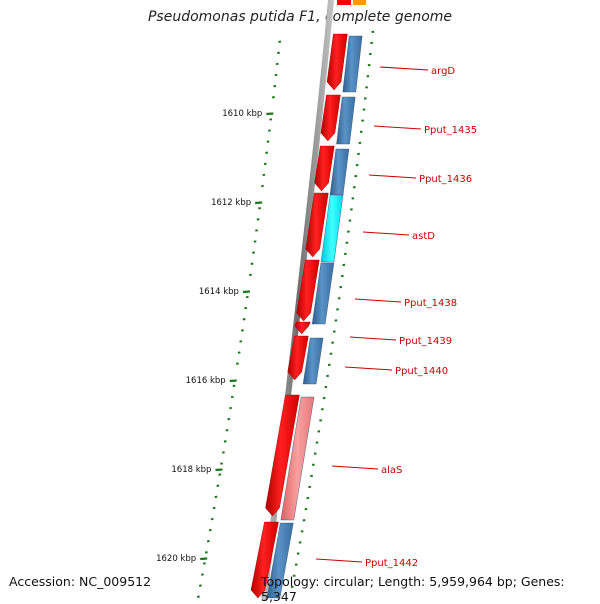  Describe the element at coordinates (176, 559) in the screenshot. I see `scale-label: 1620 kbp` at that location.